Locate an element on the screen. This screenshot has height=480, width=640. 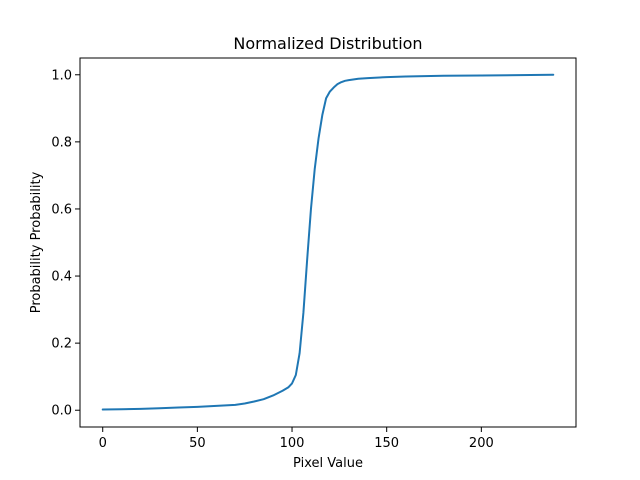
x-tick-label: 100 is located at coordinates (292, 443).